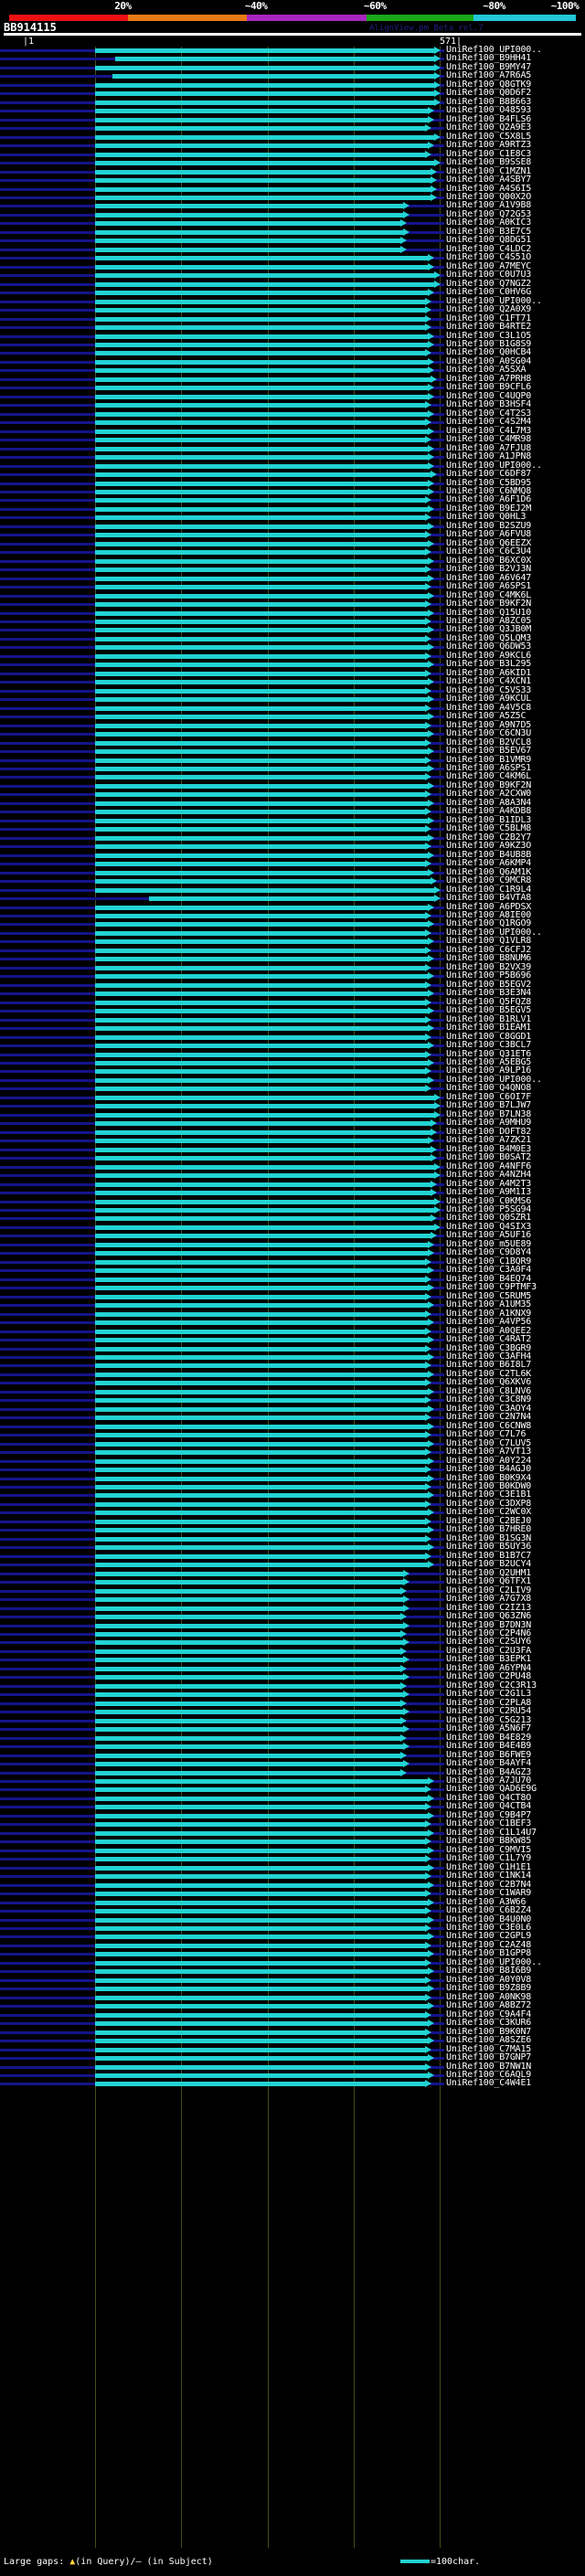 The height and width of the screenshot is (2576, 585). What do you see at coordinates (489, 525) in the screenshot?
I see `hit-label: UniRef100_B2SZU9` at bounding box center [489, 525].